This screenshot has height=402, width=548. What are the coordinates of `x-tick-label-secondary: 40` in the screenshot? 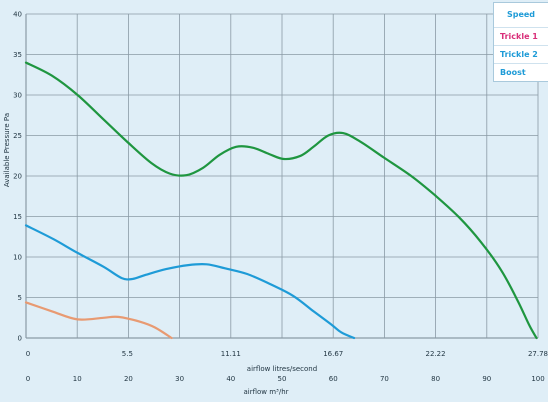 It's located at (230, 379).